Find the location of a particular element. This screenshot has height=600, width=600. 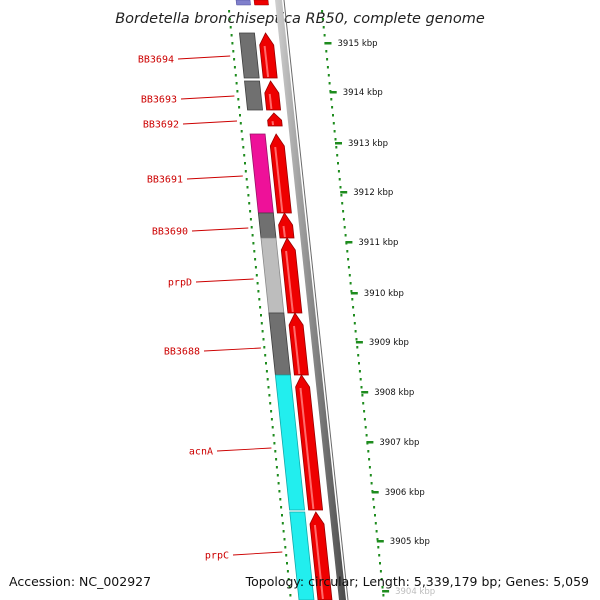

position-label: 3909 kbp is located at coordinates (389, 343).